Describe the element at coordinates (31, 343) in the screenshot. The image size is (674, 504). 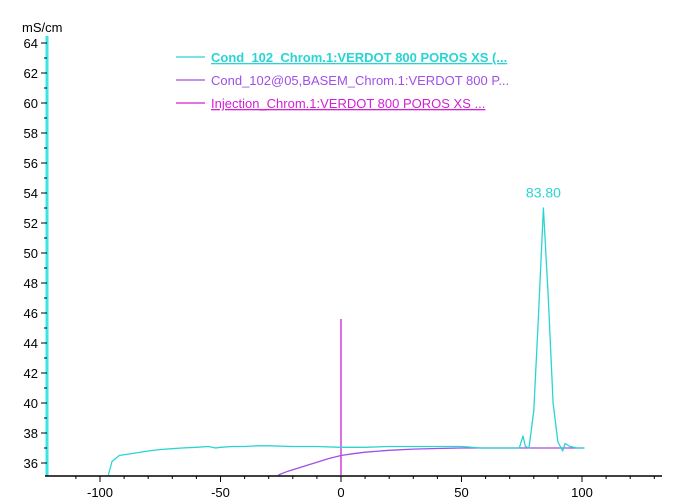
I see `y-tick-label: 44` at that location.